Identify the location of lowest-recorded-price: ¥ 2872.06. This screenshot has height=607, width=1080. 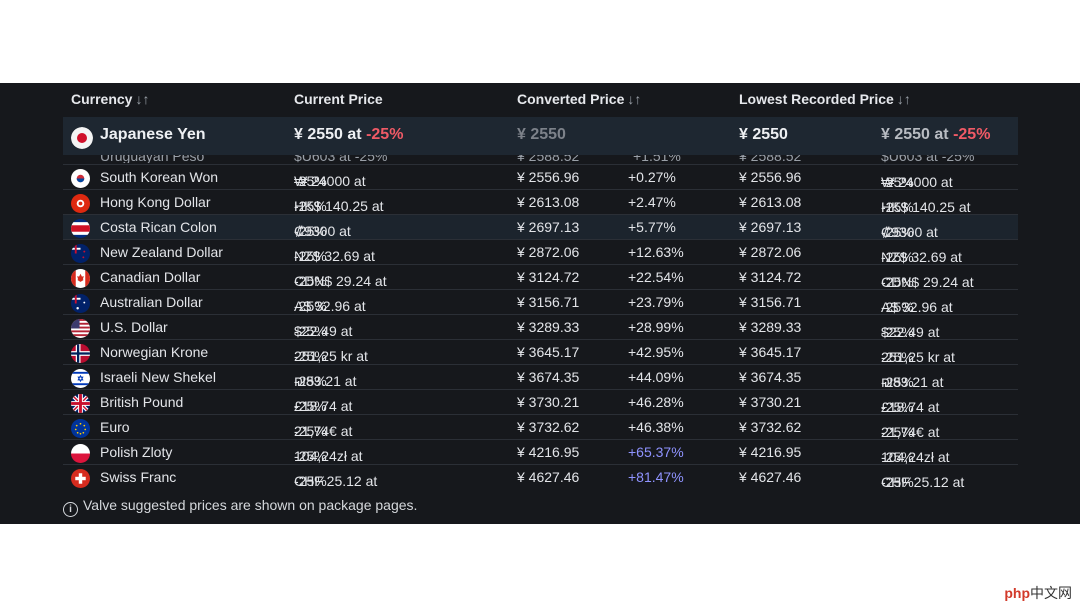
(770, 252).